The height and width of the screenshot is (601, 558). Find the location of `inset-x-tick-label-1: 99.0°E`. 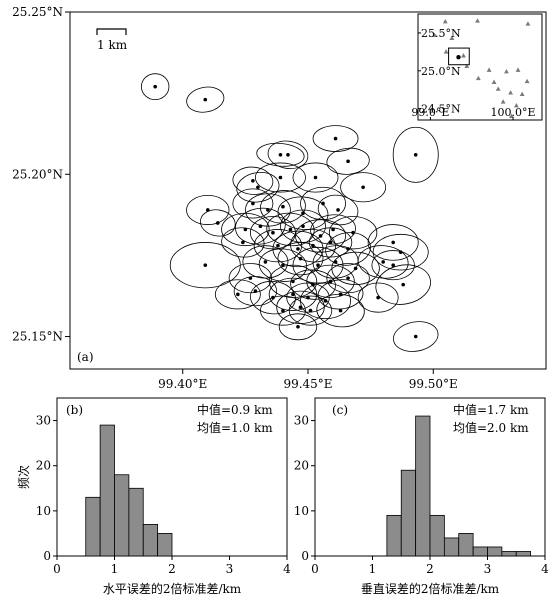

inset-x-tick-label-1: 99.0°E is located at coordinates (430, 112).